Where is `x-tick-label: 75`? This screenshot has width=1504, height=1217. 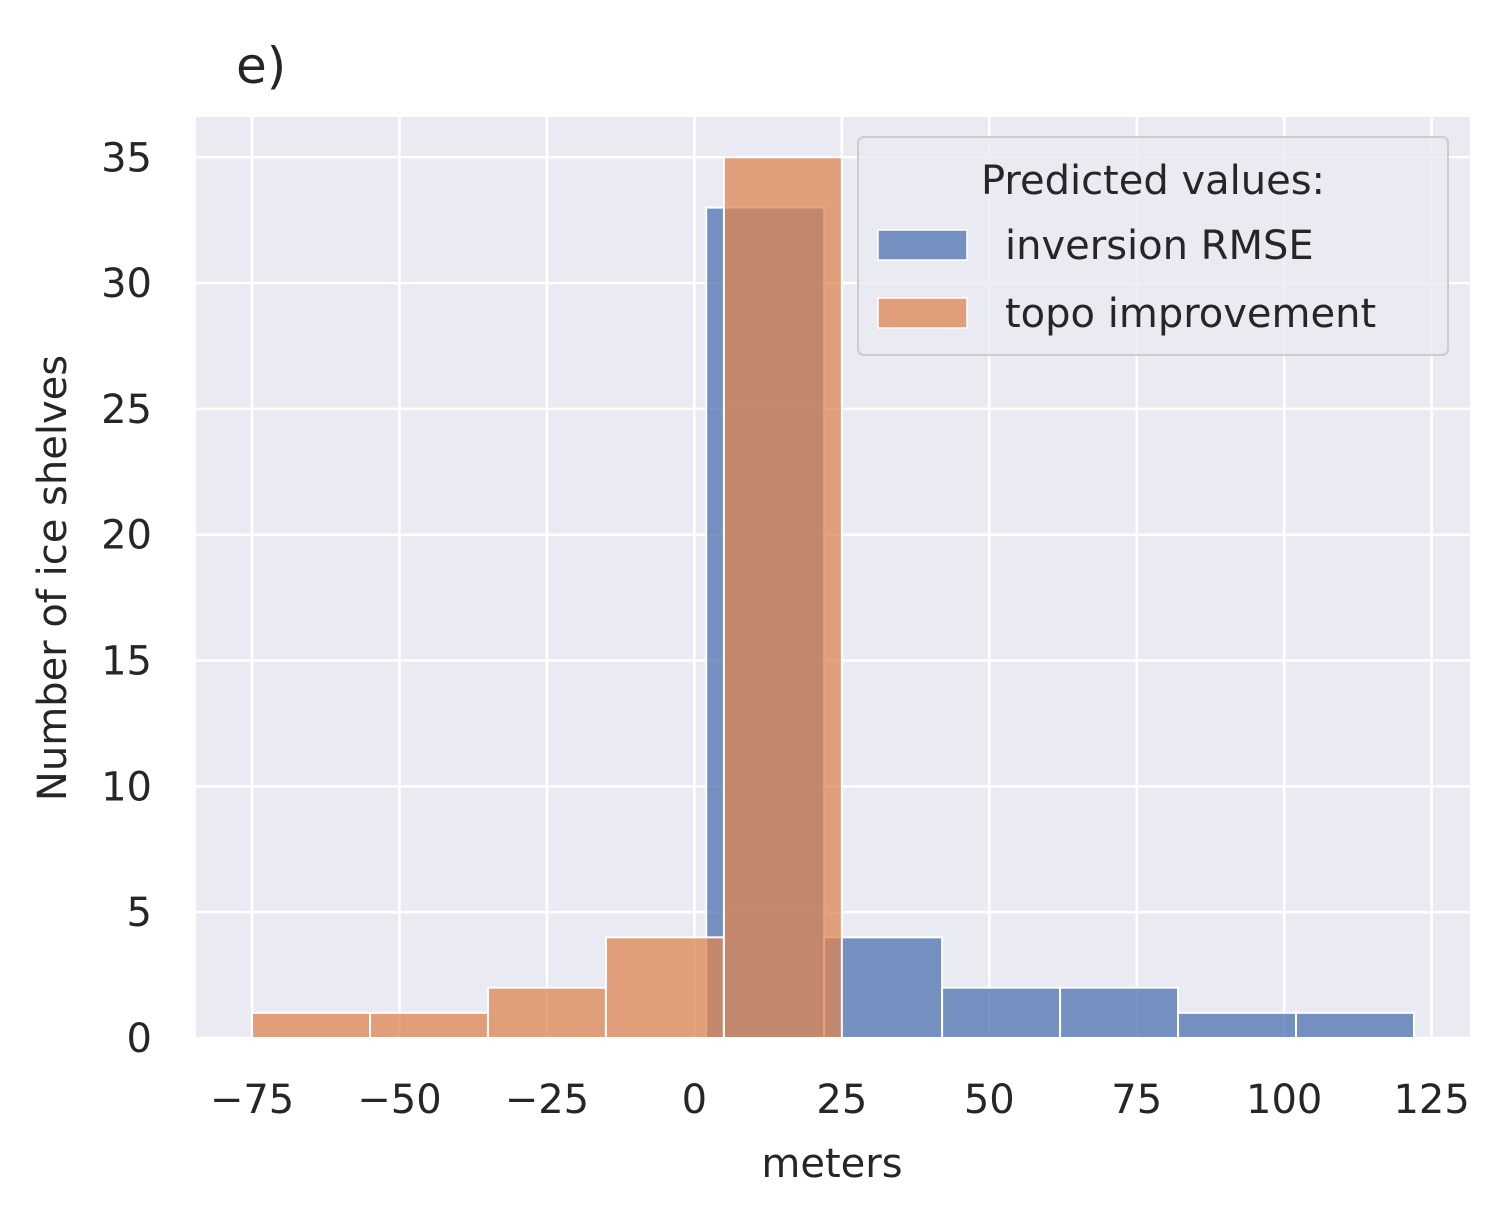 x-tick-label: 75 is located at coordinates (1136, 1100).